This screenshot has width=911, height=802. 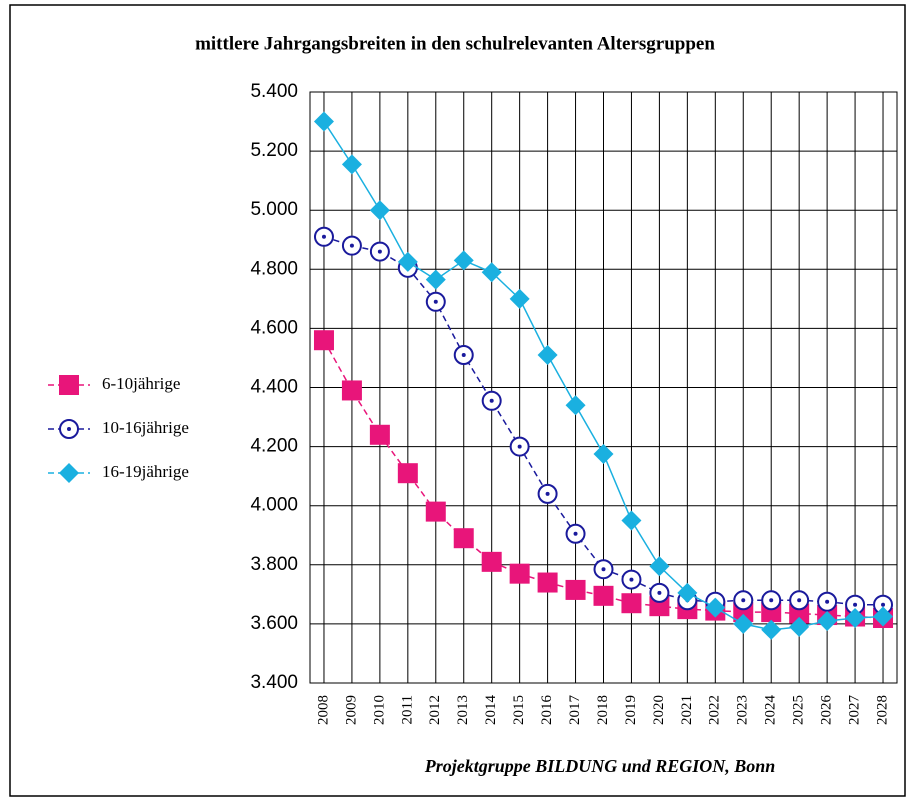 What do you see at coordinates (827, 710) in the screenshot?
I see `x-tick-label: 2026` at bounding box center [827, 710].